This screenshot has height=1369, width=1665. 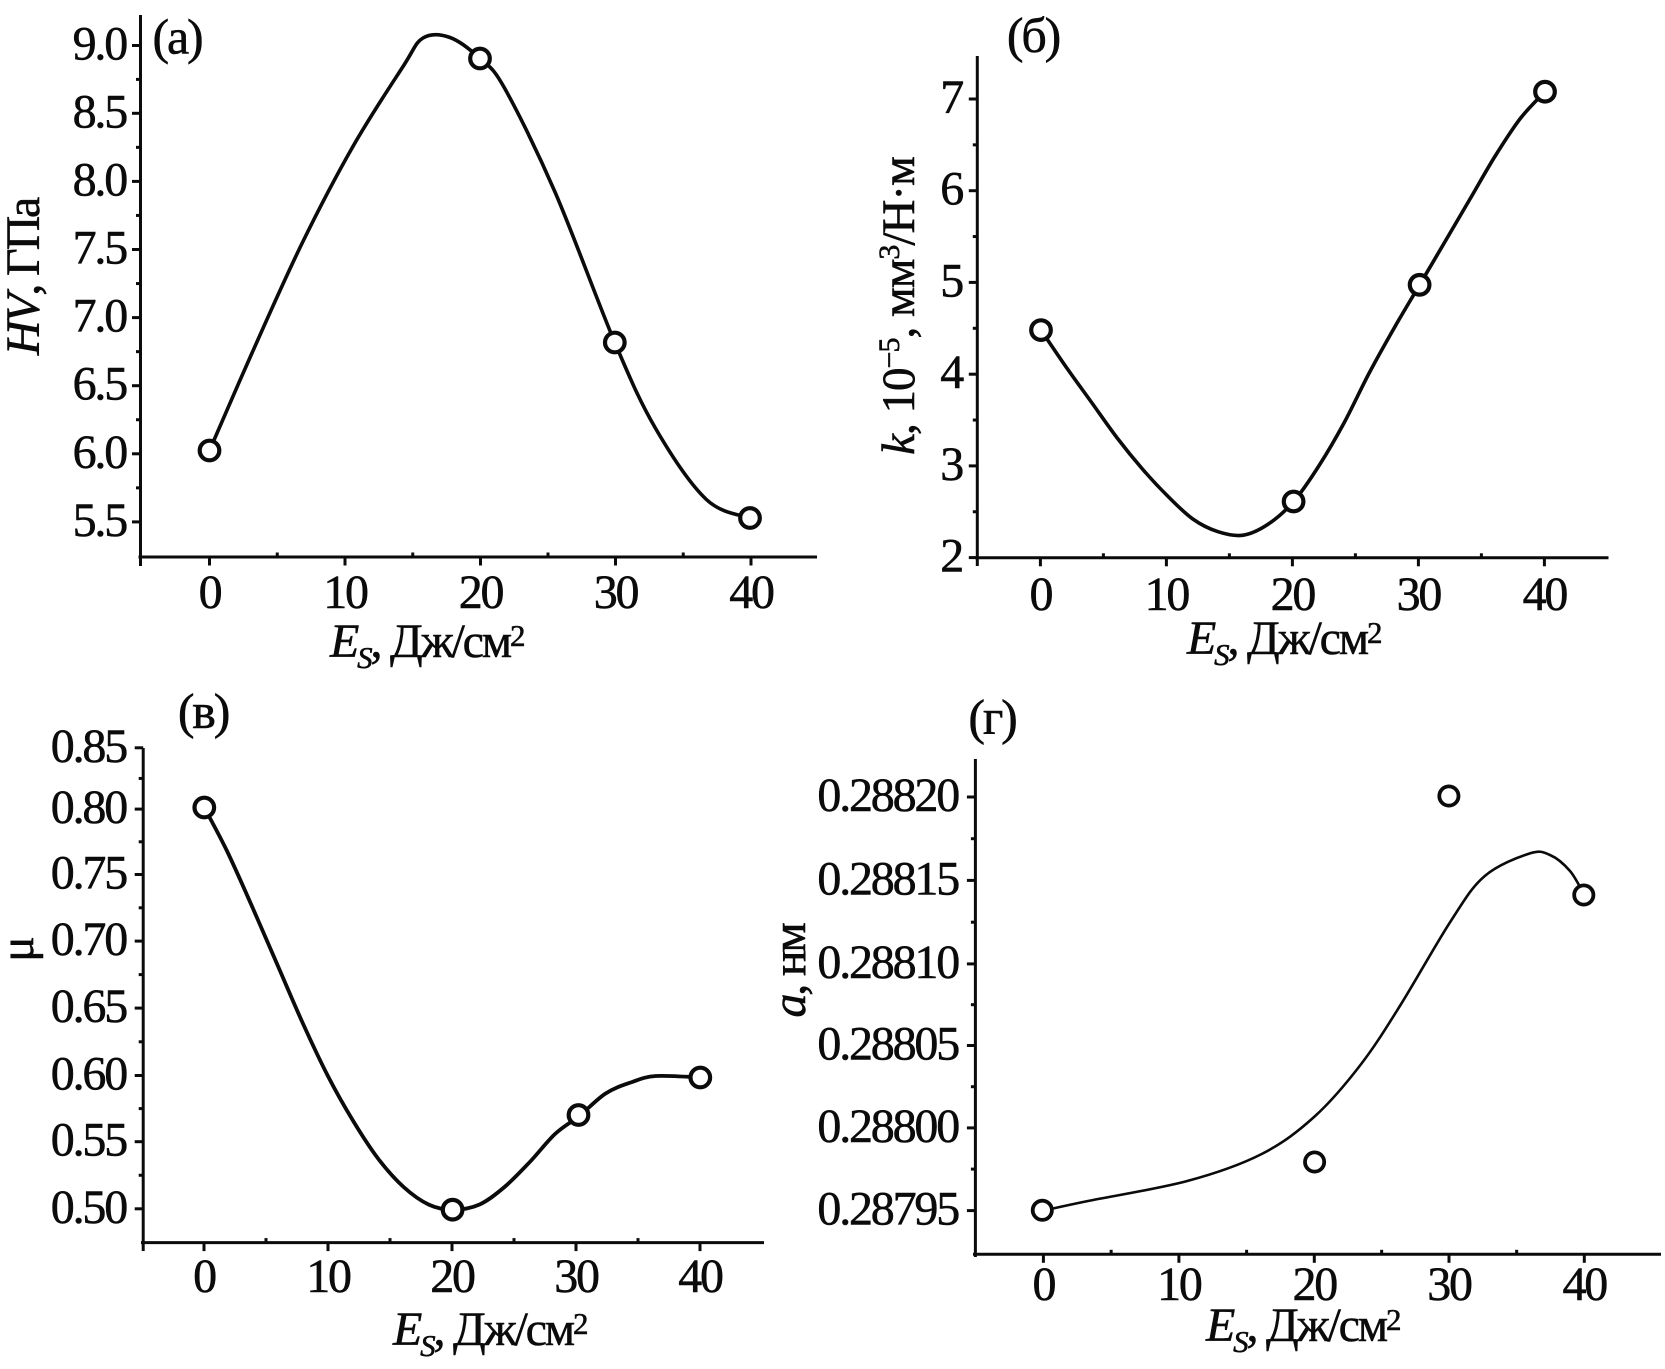 I want to click on svg-text: 7.0, so click(x=100, y=316).